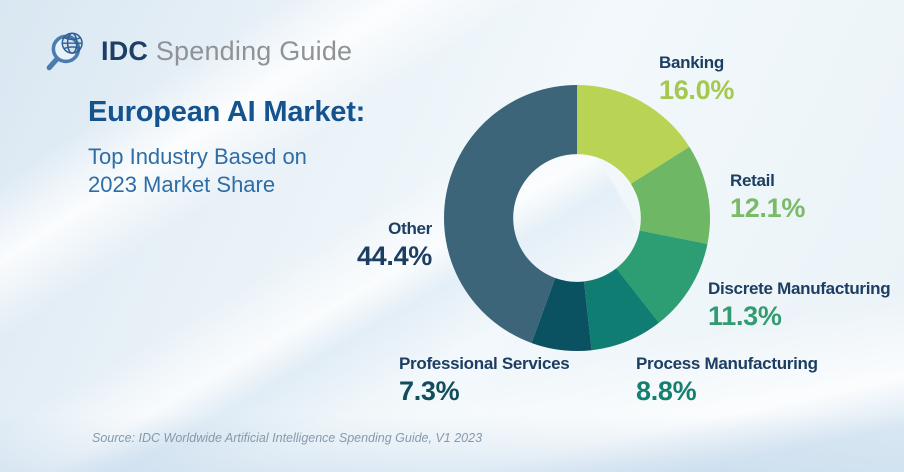 Image resolution: width=904 pixels, height=472 pixels. Describe the element at coordinates (484, 380) in the screenshot. I see `slice-label-professional-services: Professional Services 7.3%` at that location.